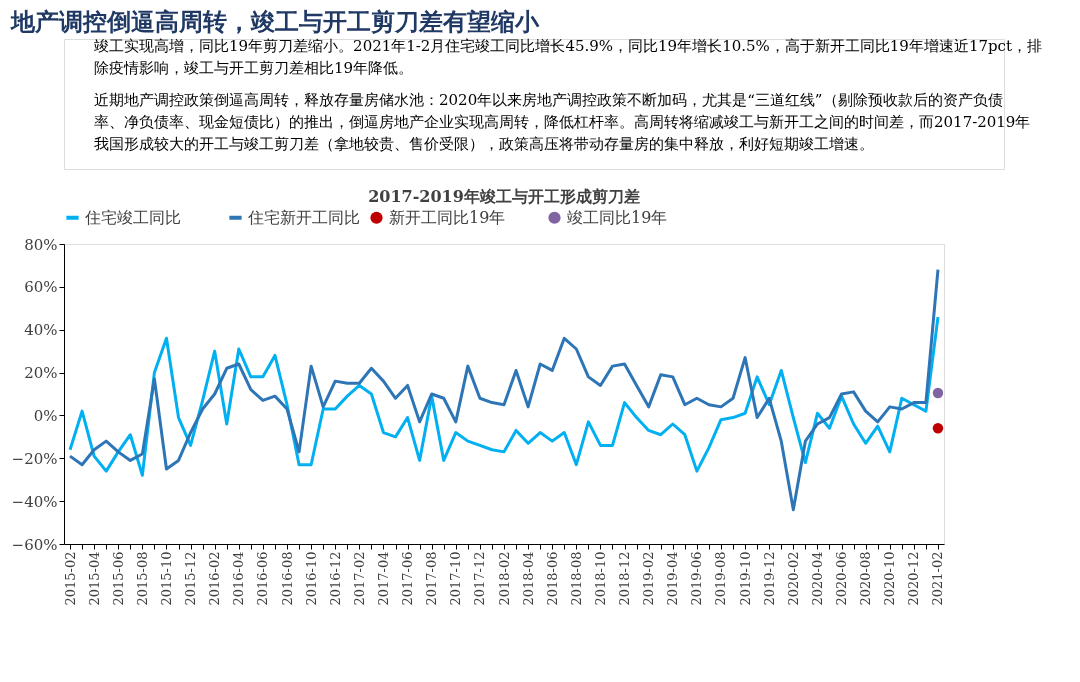  Describe the element at coordinates (568, 57) in the screenshot. I see `text: 竣工实现高增，同比19年剪刀差缩小。2021年1-2月住宅竣工同比增长45.9%，同比19年增长10.5%，高于新开工同比19年增速近17pct，排除疫情影响，竣工与开工剪刀差相比19年降低。` at that location.